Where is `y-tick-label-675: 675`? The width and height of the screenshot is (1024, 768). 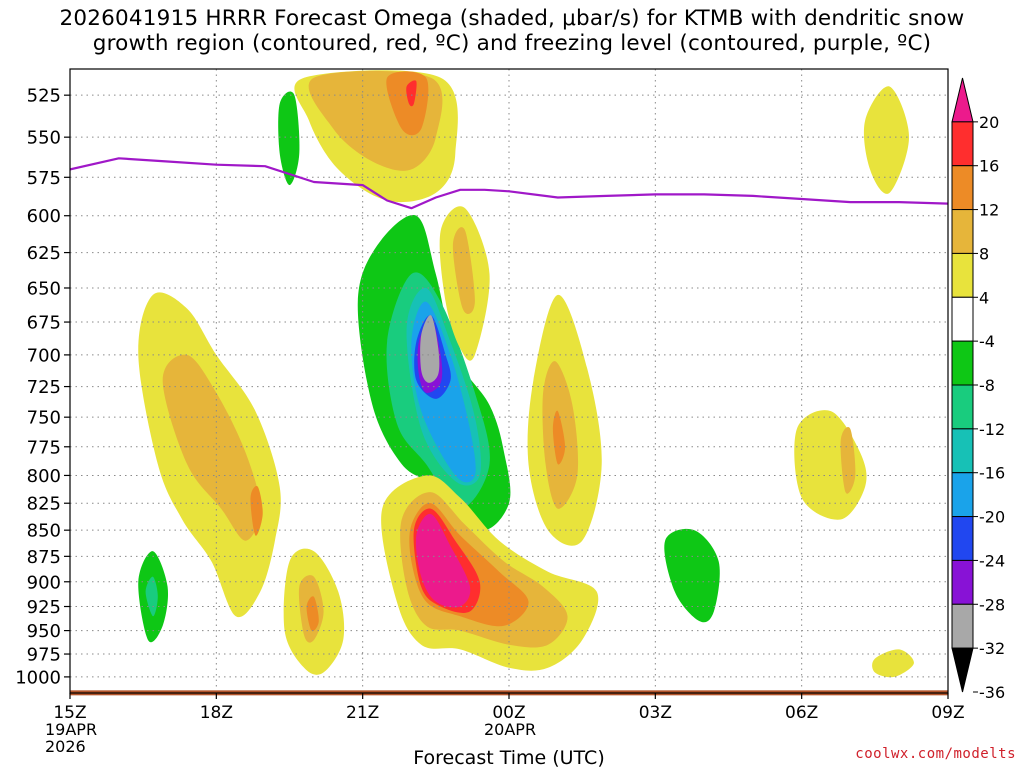 y-tick-label-675: 675 is located at coordinates (44, 323).